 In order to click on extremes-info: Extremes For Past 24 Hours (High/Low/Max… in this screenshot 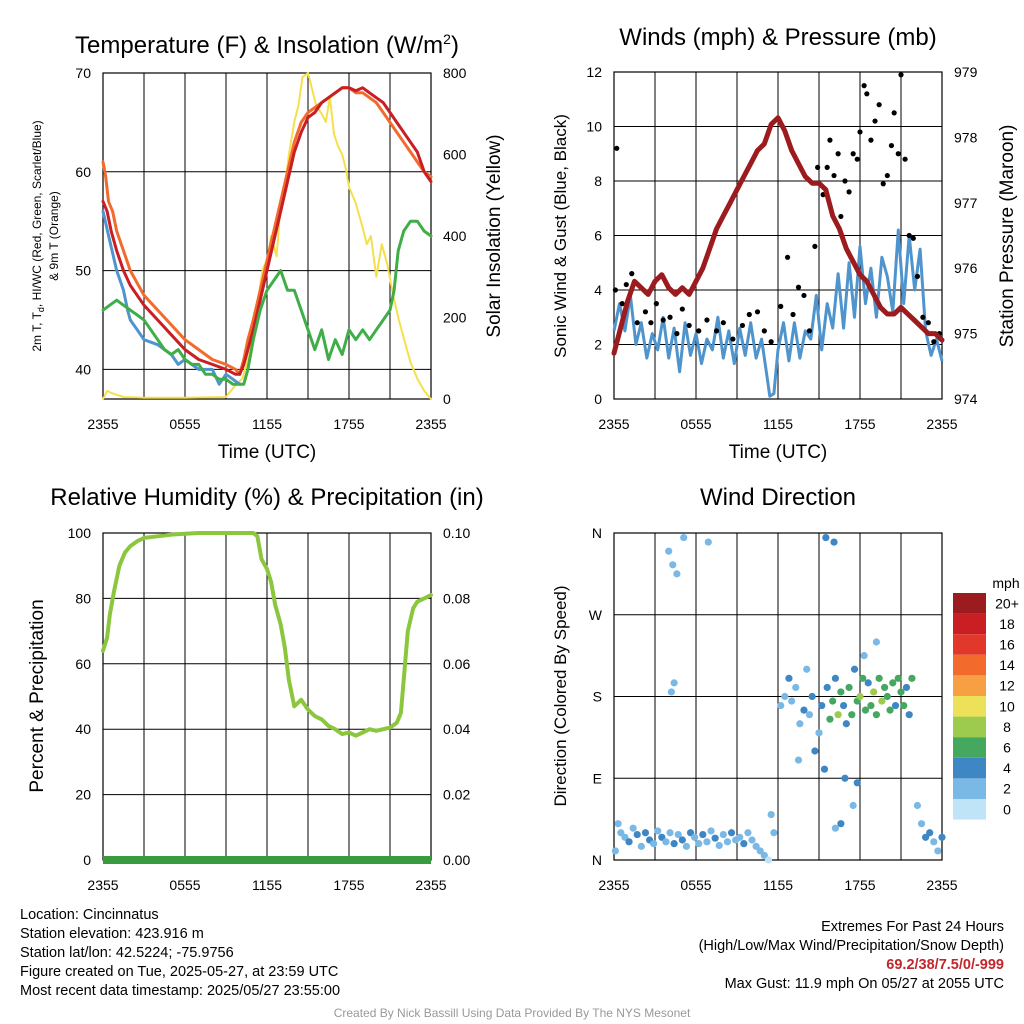, I will do `click(851, 956)`.